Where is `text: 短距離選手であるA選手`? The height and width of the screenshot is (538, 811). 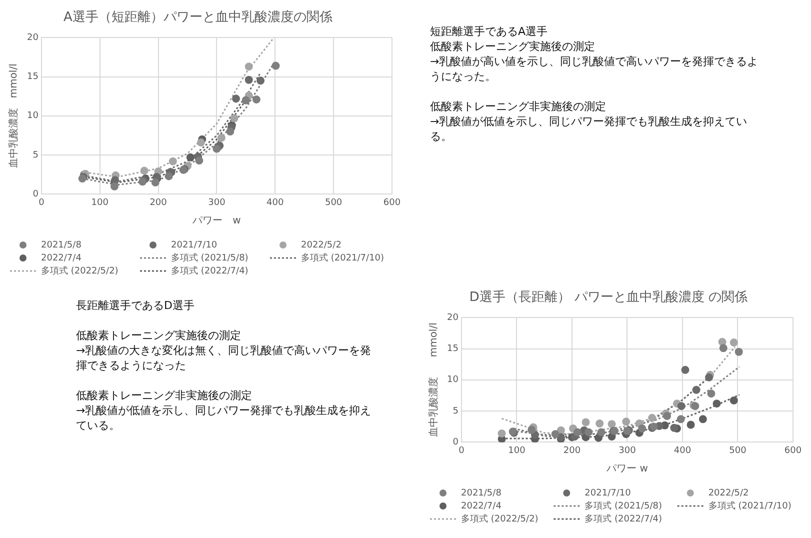
text: 短距離選手であるA選手 is located at coordinates (489, 31).